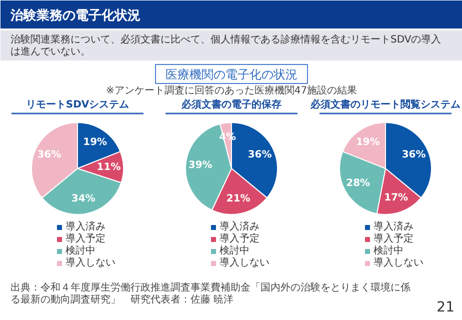  What do you see at coordinates (83, 199) in the screenshot?
I see `data-label: 34%` at bounding box center [83, 199].